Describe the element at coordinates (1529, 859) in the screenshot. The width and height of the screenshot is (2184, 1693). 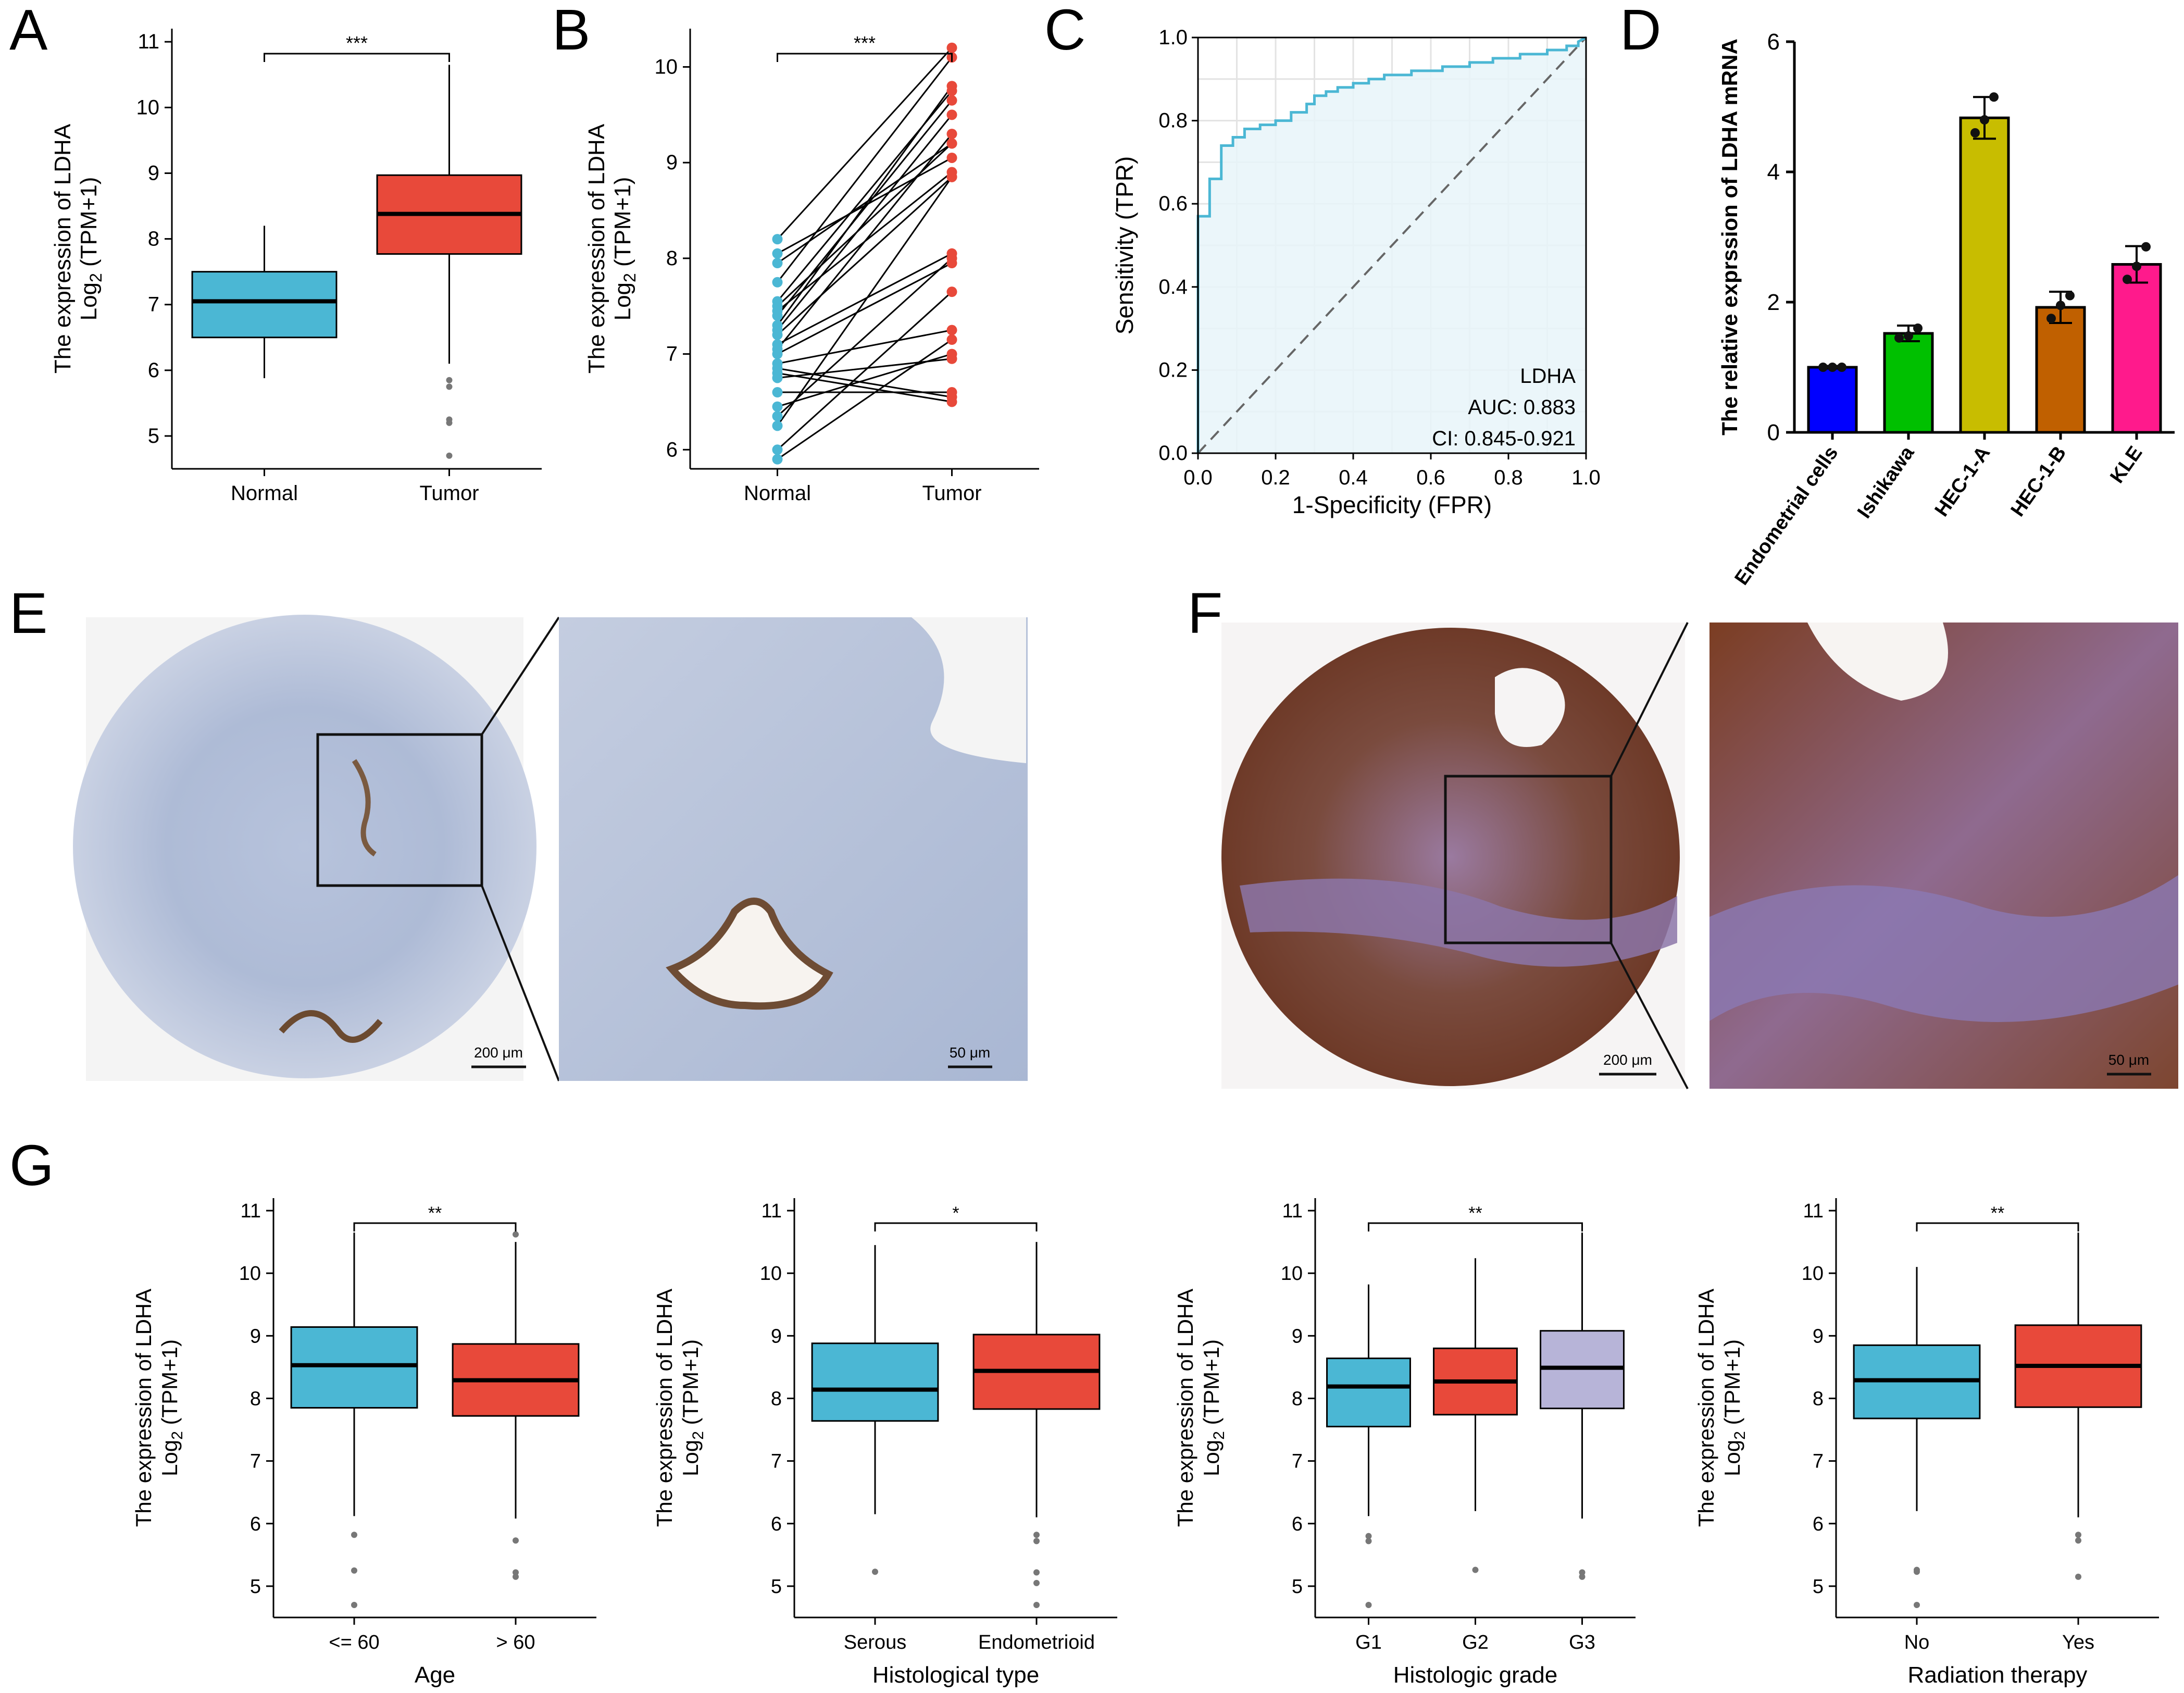
I see `ihc-f-zoom-box` at that location.